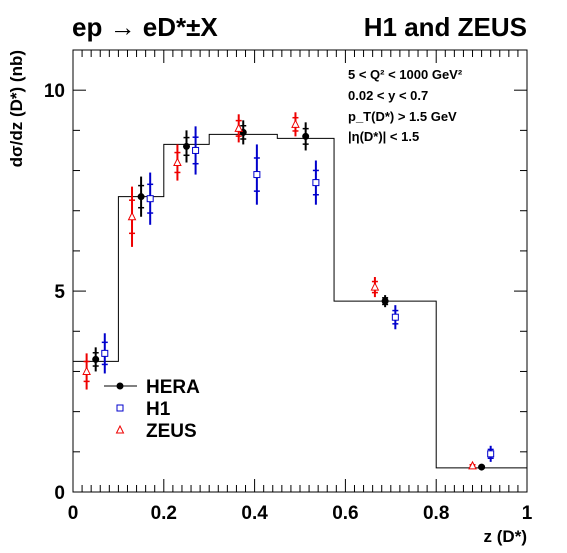 The height and width of the screenshot is (553, 567). What do you see at coordinates (54, 91) in the screenshot?
I see `y-tick-label: 10` at bounding box center [54, 91].